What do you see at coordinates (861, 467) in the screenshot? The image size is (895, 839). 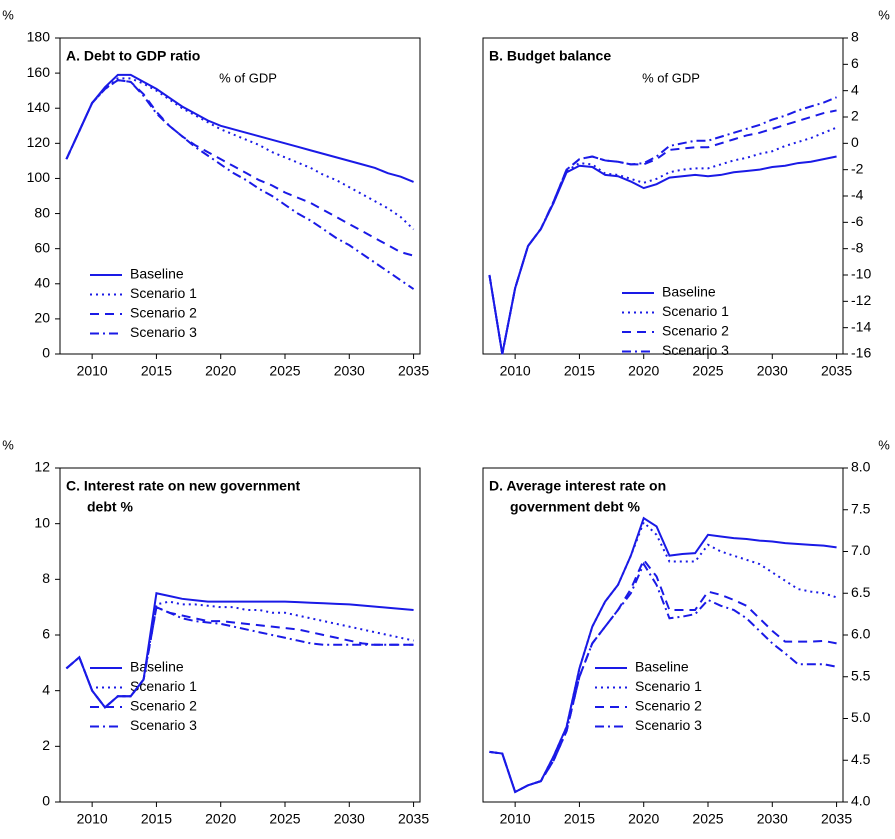 I see `y-tick-label: 8.0` at bounding box center [861, 467].